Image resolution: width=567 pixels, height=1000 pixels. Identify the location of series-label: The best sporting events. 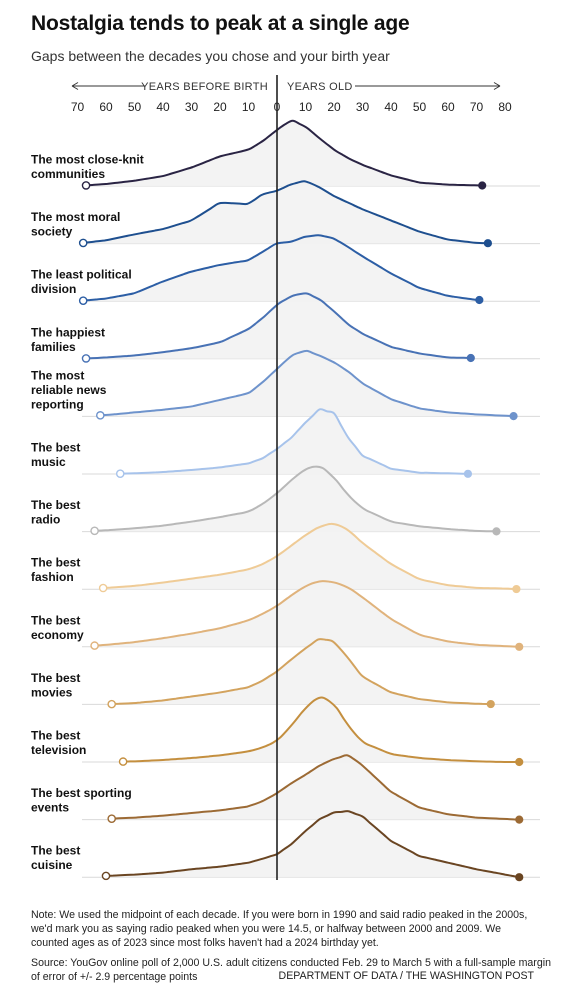
(81, 800).